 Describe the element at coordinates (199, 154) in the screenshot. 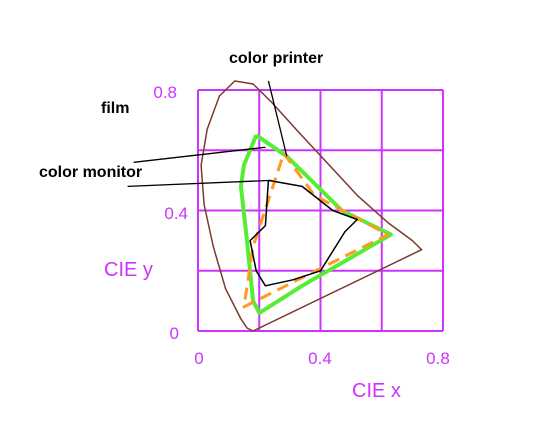

I see `leader-line-film` at that location.